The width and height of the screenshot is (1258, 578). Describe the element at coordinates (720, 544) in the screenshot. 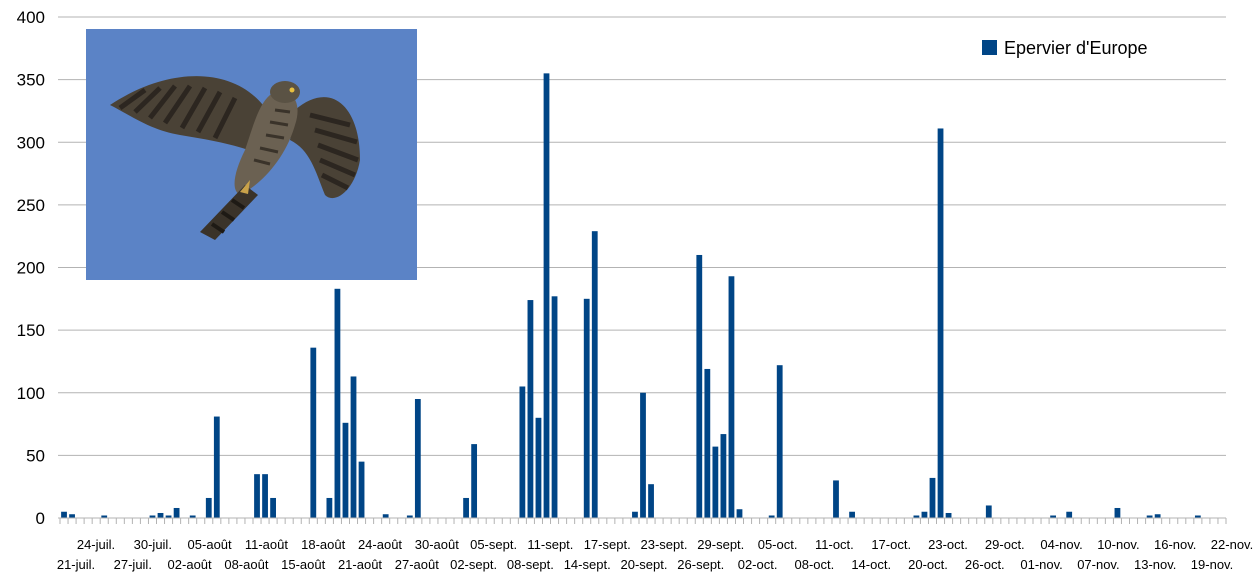

I see `x-tick-label-upper: 29-sept.` at that location.